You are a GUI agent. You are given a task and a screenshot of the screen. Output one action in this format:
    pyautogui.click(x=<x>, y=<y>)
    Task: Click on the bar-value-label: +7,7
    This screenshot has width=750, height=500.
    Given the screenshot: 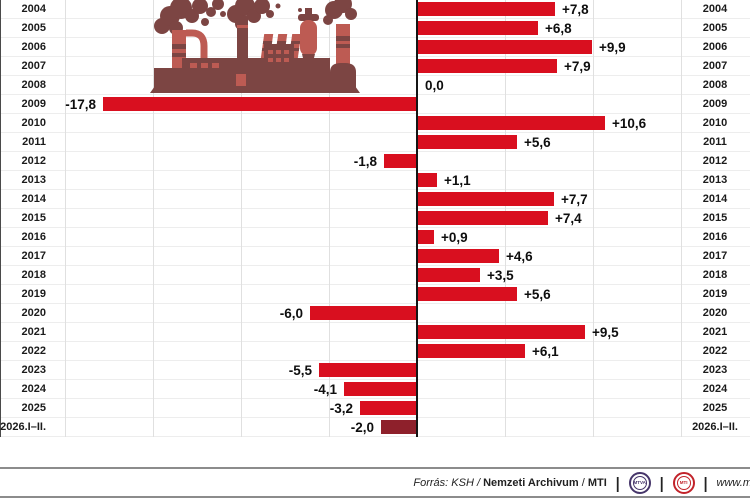 What is the action you would take?
    pyautogui.click(x=574, y=199)
    